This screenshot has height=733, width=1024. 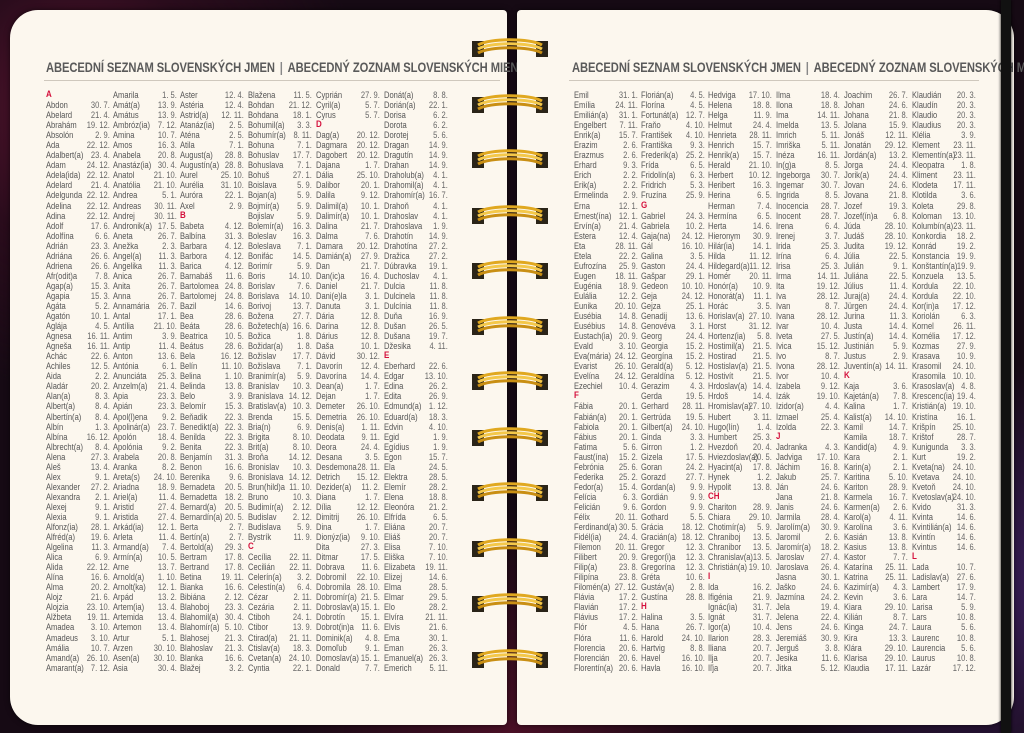 I want to click on name: Ita, so click(x=780, y=285).